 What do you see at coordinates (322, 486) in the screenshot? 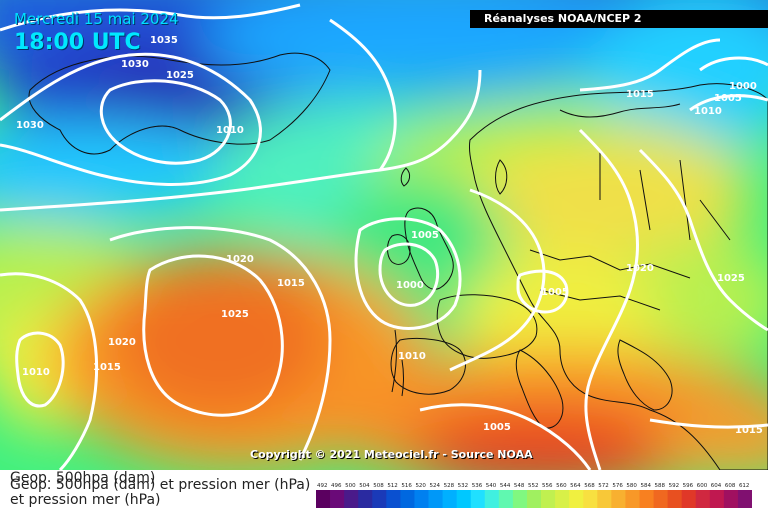
I see `colorbar-tick-label: 492` at bounding box center [322, 486].